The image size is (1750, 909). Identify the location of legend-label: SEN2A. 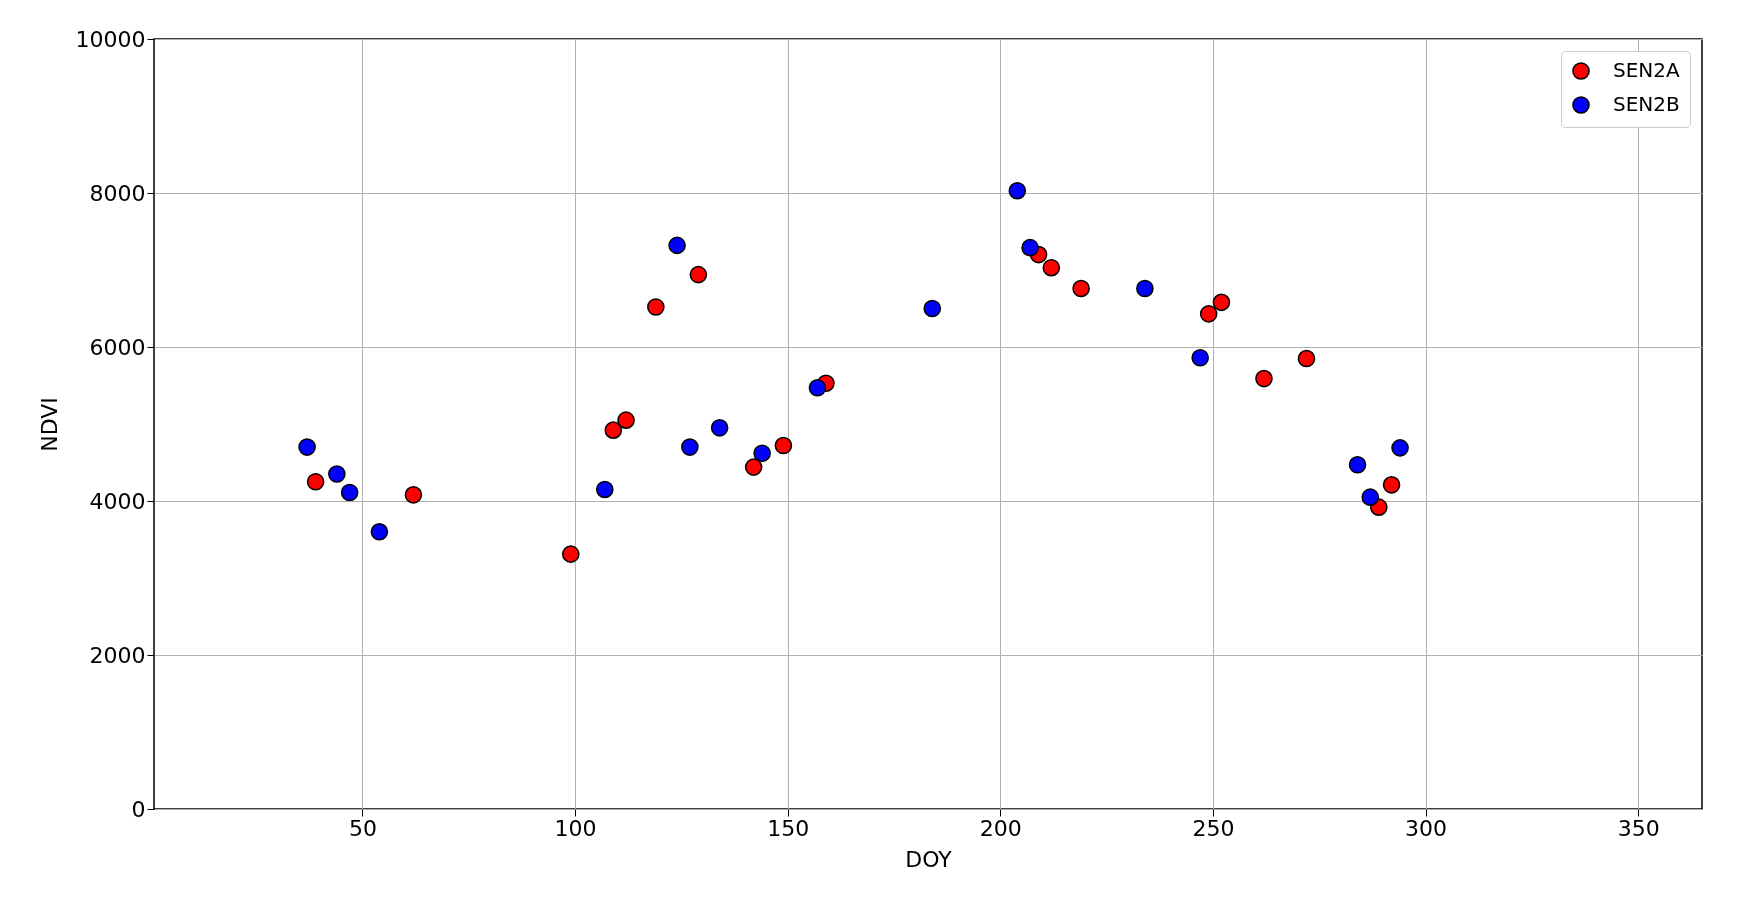
(1647, 70).